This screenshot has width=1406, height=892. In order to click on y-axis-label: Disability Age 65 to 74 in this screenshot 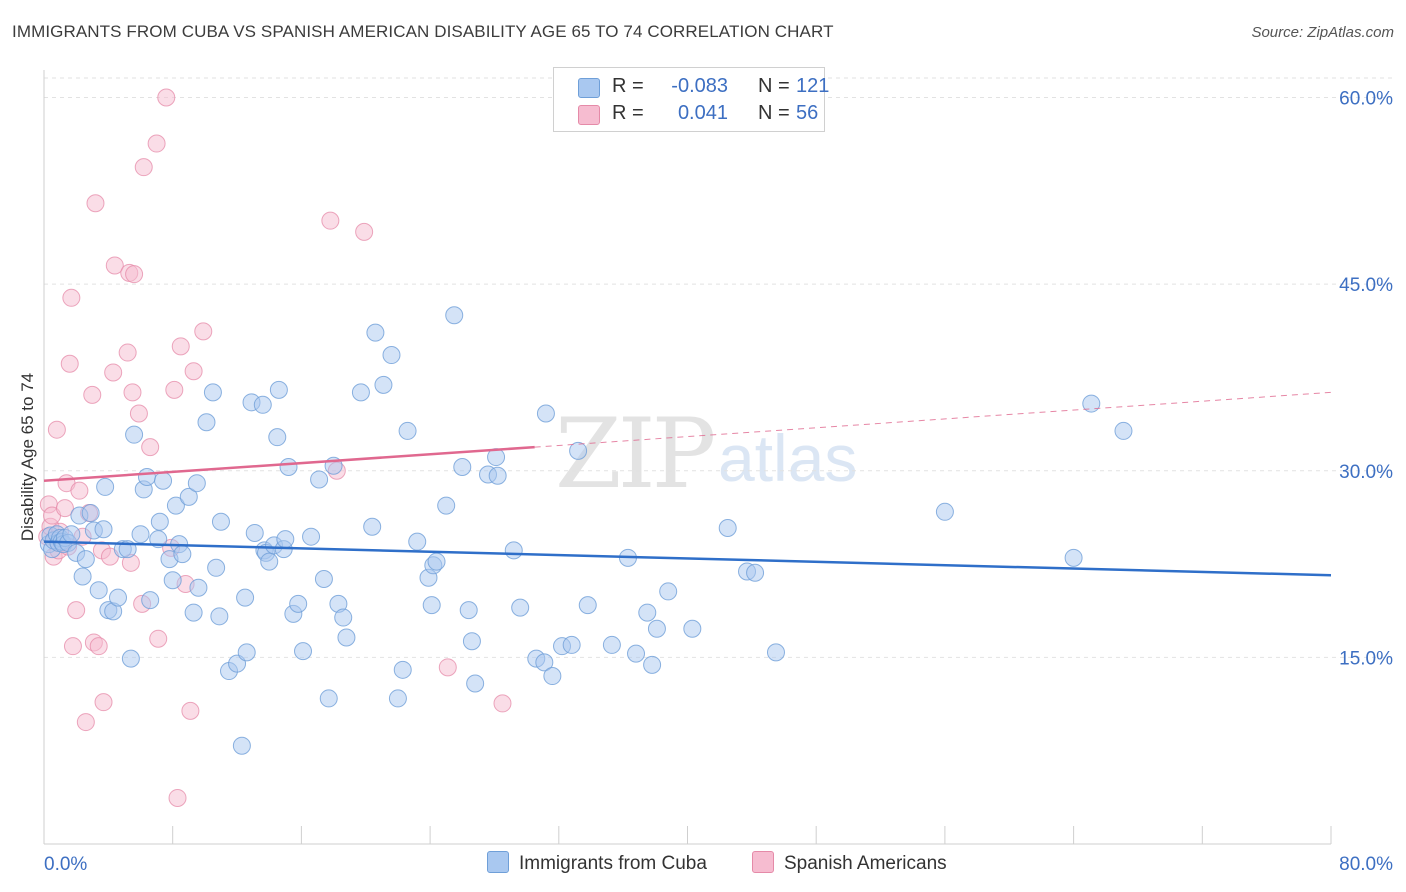, I will do `click(27, 457)`.